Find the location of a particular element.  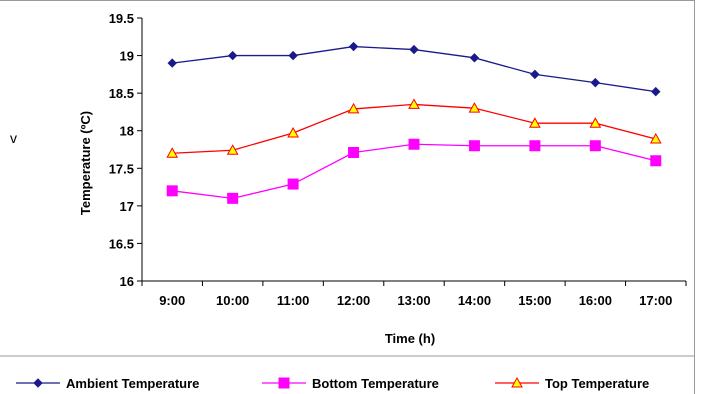

stray-character: v is located at coordinates (13, 138).